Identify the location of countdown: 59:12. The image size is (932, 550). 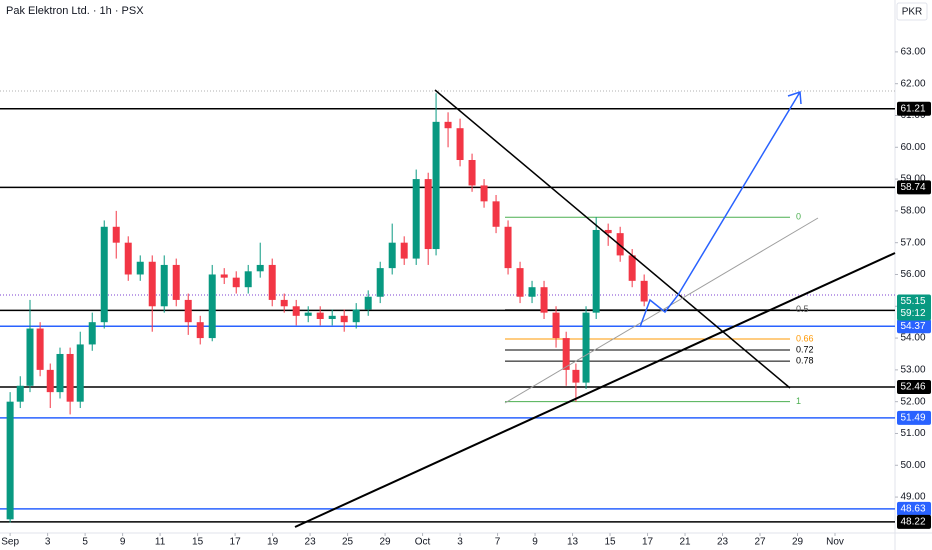
(912, 313).